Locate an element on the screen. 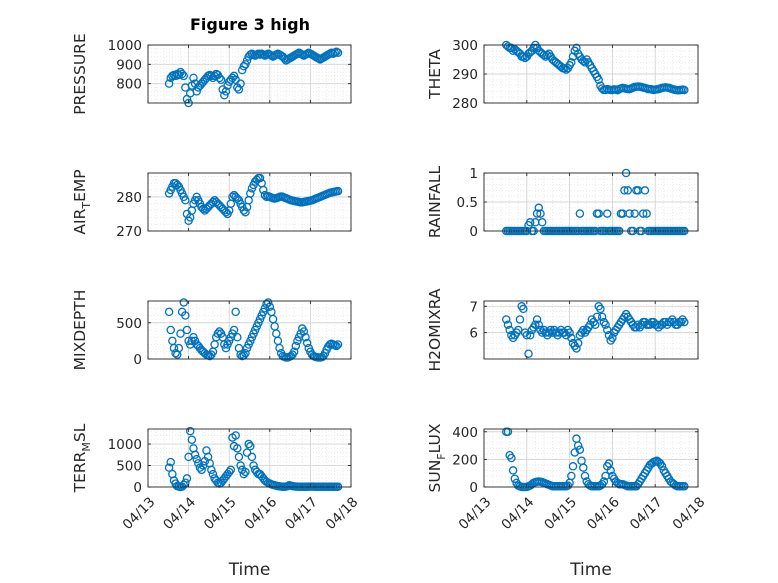 Image resolution: width=778 pixels, height=583 pixels. y-tick-label: 900 is located at coordinates (129, 65).